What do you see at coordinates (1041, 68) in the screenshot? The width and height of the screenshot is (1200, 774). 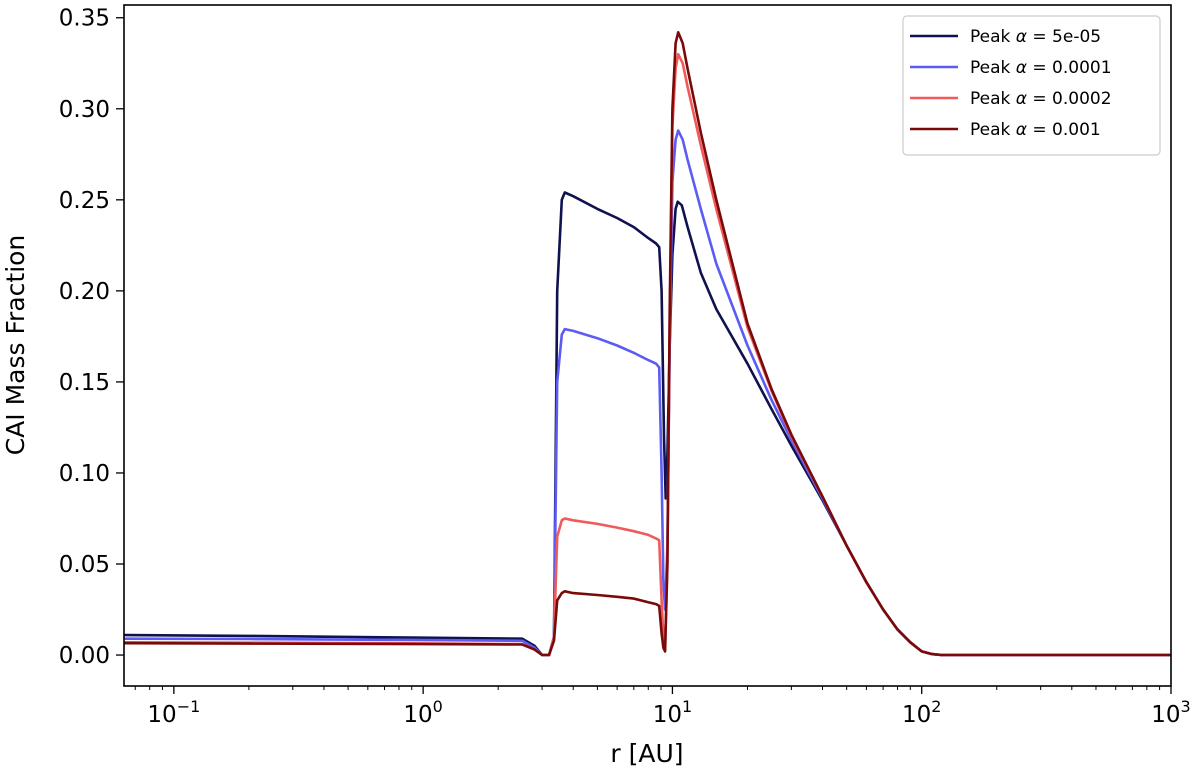 I see `legend-label-1: Peak α = 0.0001` at bounding box center [1041, 68].